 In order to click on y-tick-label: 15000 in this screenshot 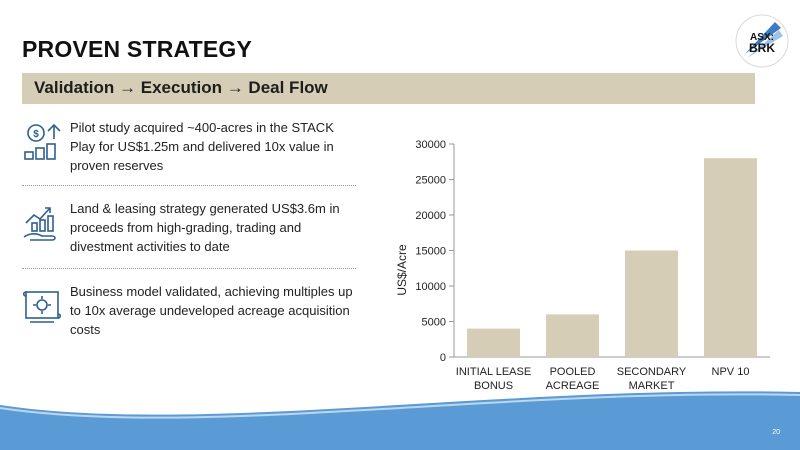, I will do `click(430, 252)`.